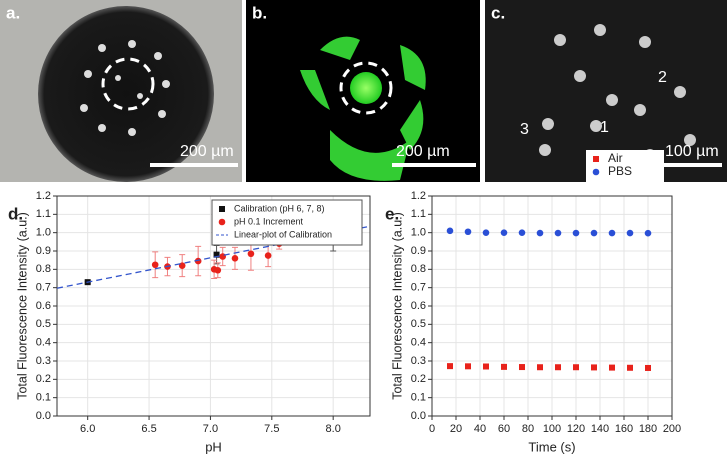  Describe the element at coordinates (528, 429) in the screenshot. I see `x-tick-label: 80` at that location.